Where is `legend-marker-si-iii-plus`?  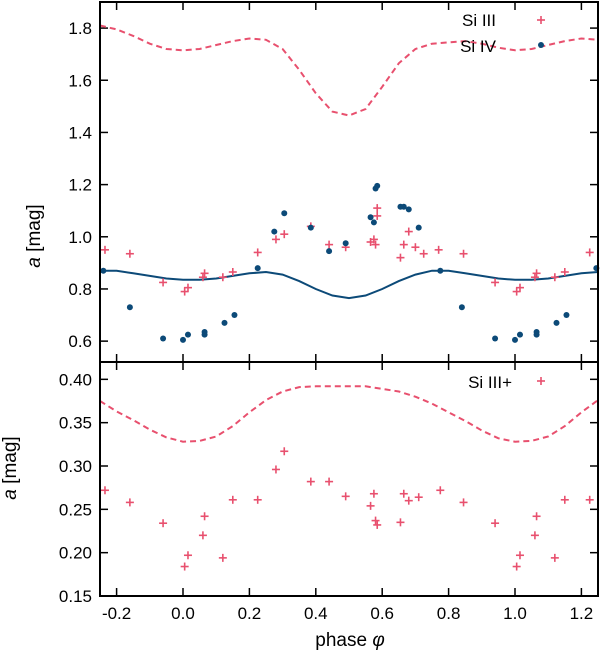
legend-marker-si-iii-plus is located at coordinates (541, 381).